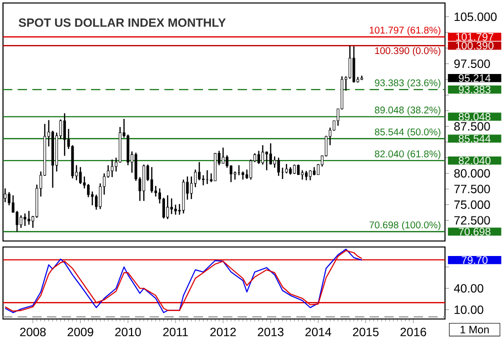 The height and width of the screenshot is (344, 503). Describe the element at coordinates (405, 225) in the screenshot. I see `ref-line-label: 70.698 (100.0%)` at that location.